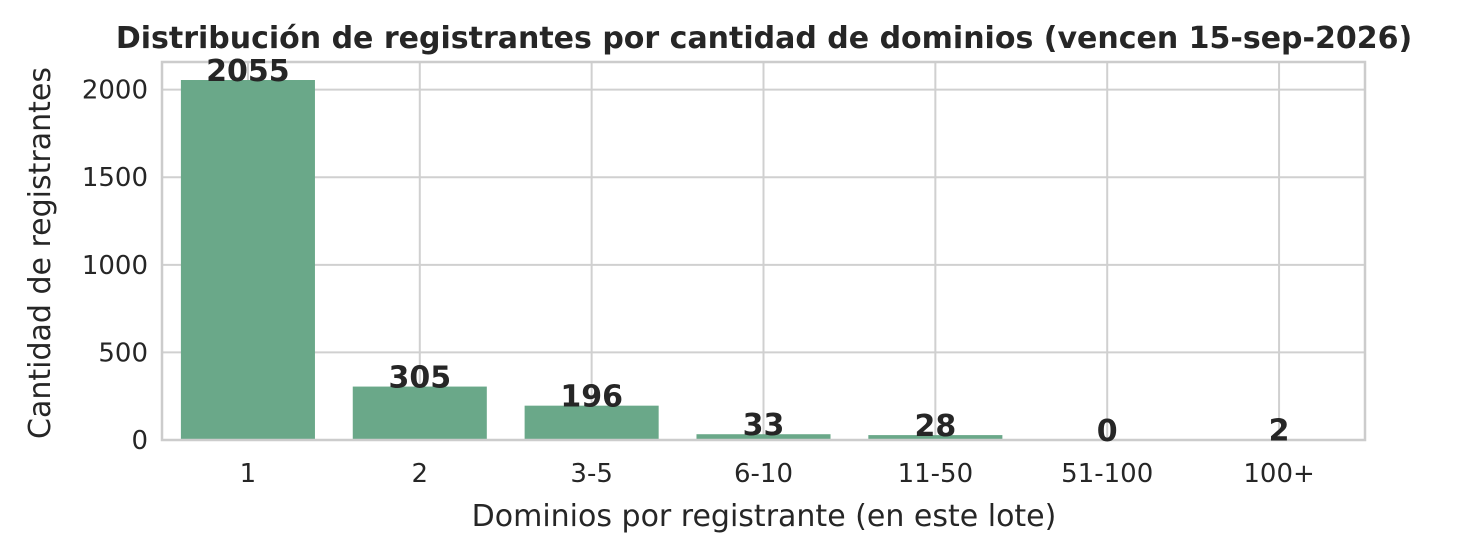 The height and width of the screenshot is (550, 1468). Describe the element at coordinates (248, 474) in the screenshot. I see `x-tick-label: 1` at that location.